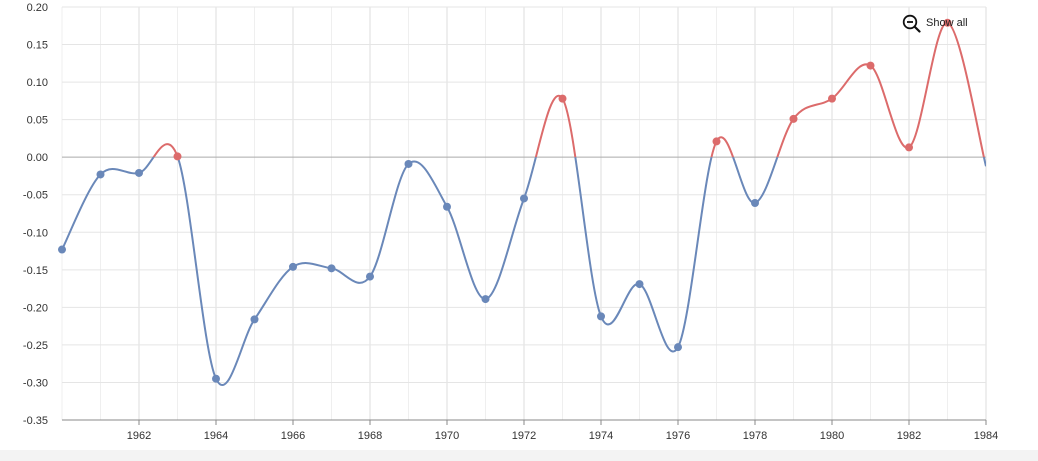 Image resolution: width=1038 pixels, height=461 pixels. What do you see at coordinates (37, 83) in the screenshot?
I see `y-tick-label: 0.10` at bounding box center [37, 83].